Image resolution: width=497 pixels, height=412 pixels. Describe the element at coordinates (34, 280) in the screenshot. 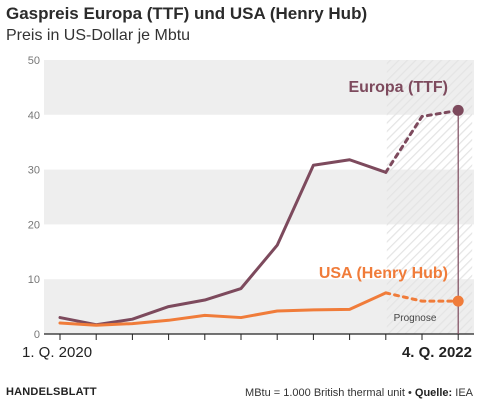

I see `y-tick-label: 10` at that location.